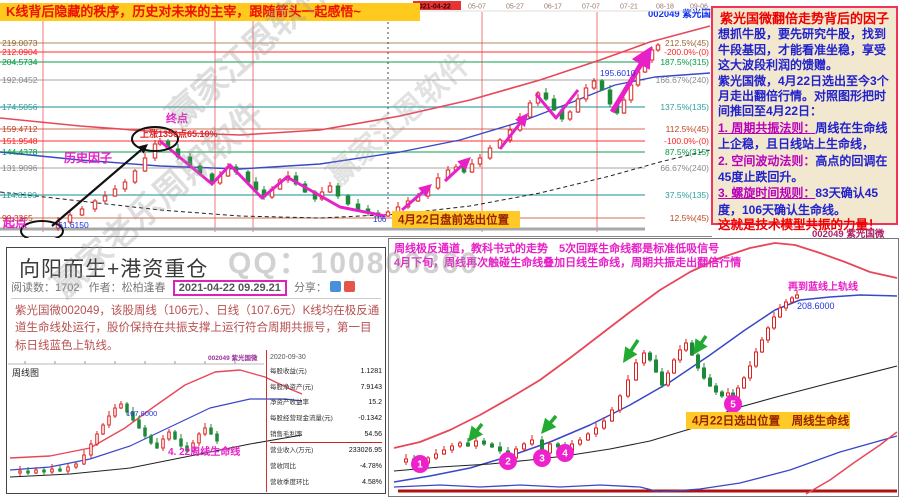 The width and height of the screenshot is (900, 500). What do you see at coordinates (283, 467) in the screenshot?
I see `table-row-label: 营收同比` at bounding box center [283, 467].